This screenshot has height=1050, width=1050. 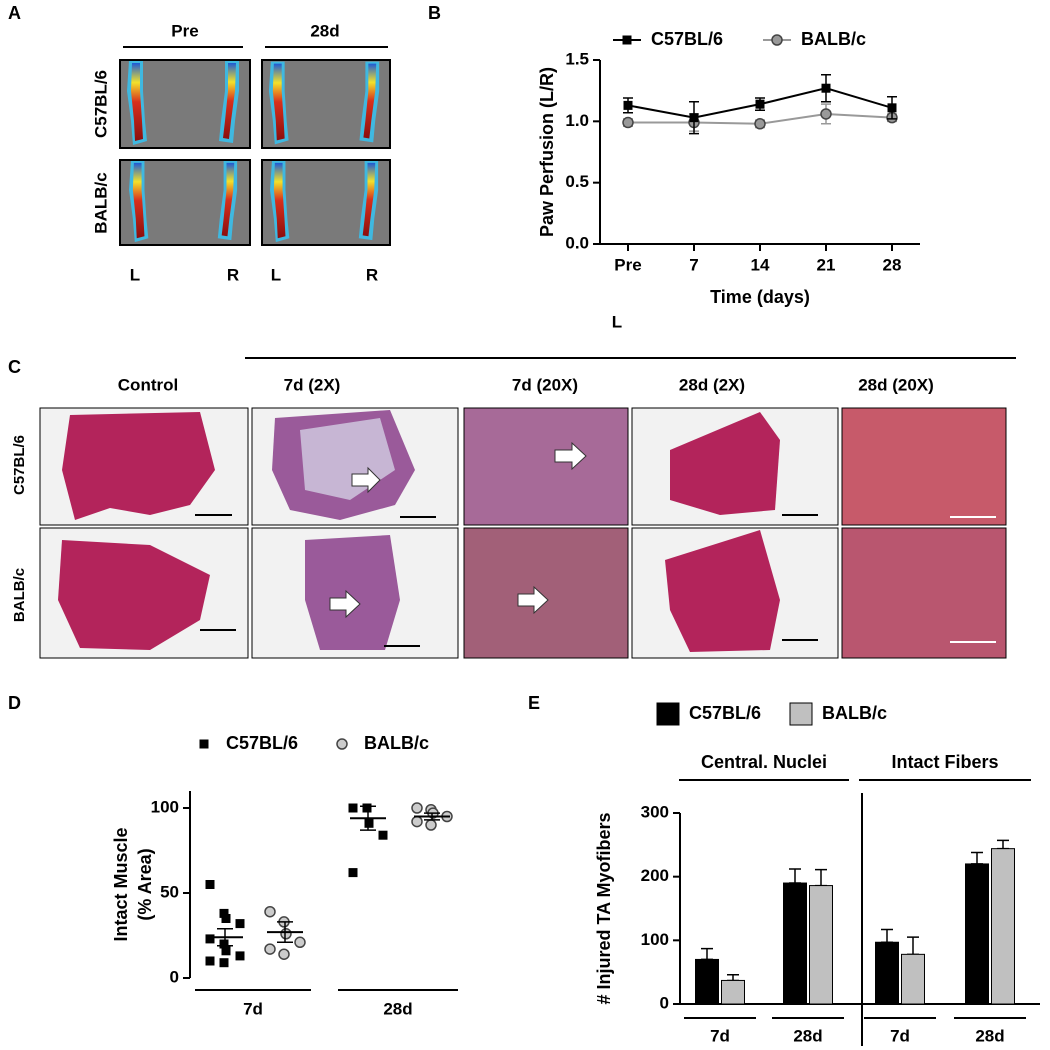 What do you see at coordinates (121, 884) in the screenshot?
I see `y-axis-label: Intact Muscle` at bounding box center [121, 884].